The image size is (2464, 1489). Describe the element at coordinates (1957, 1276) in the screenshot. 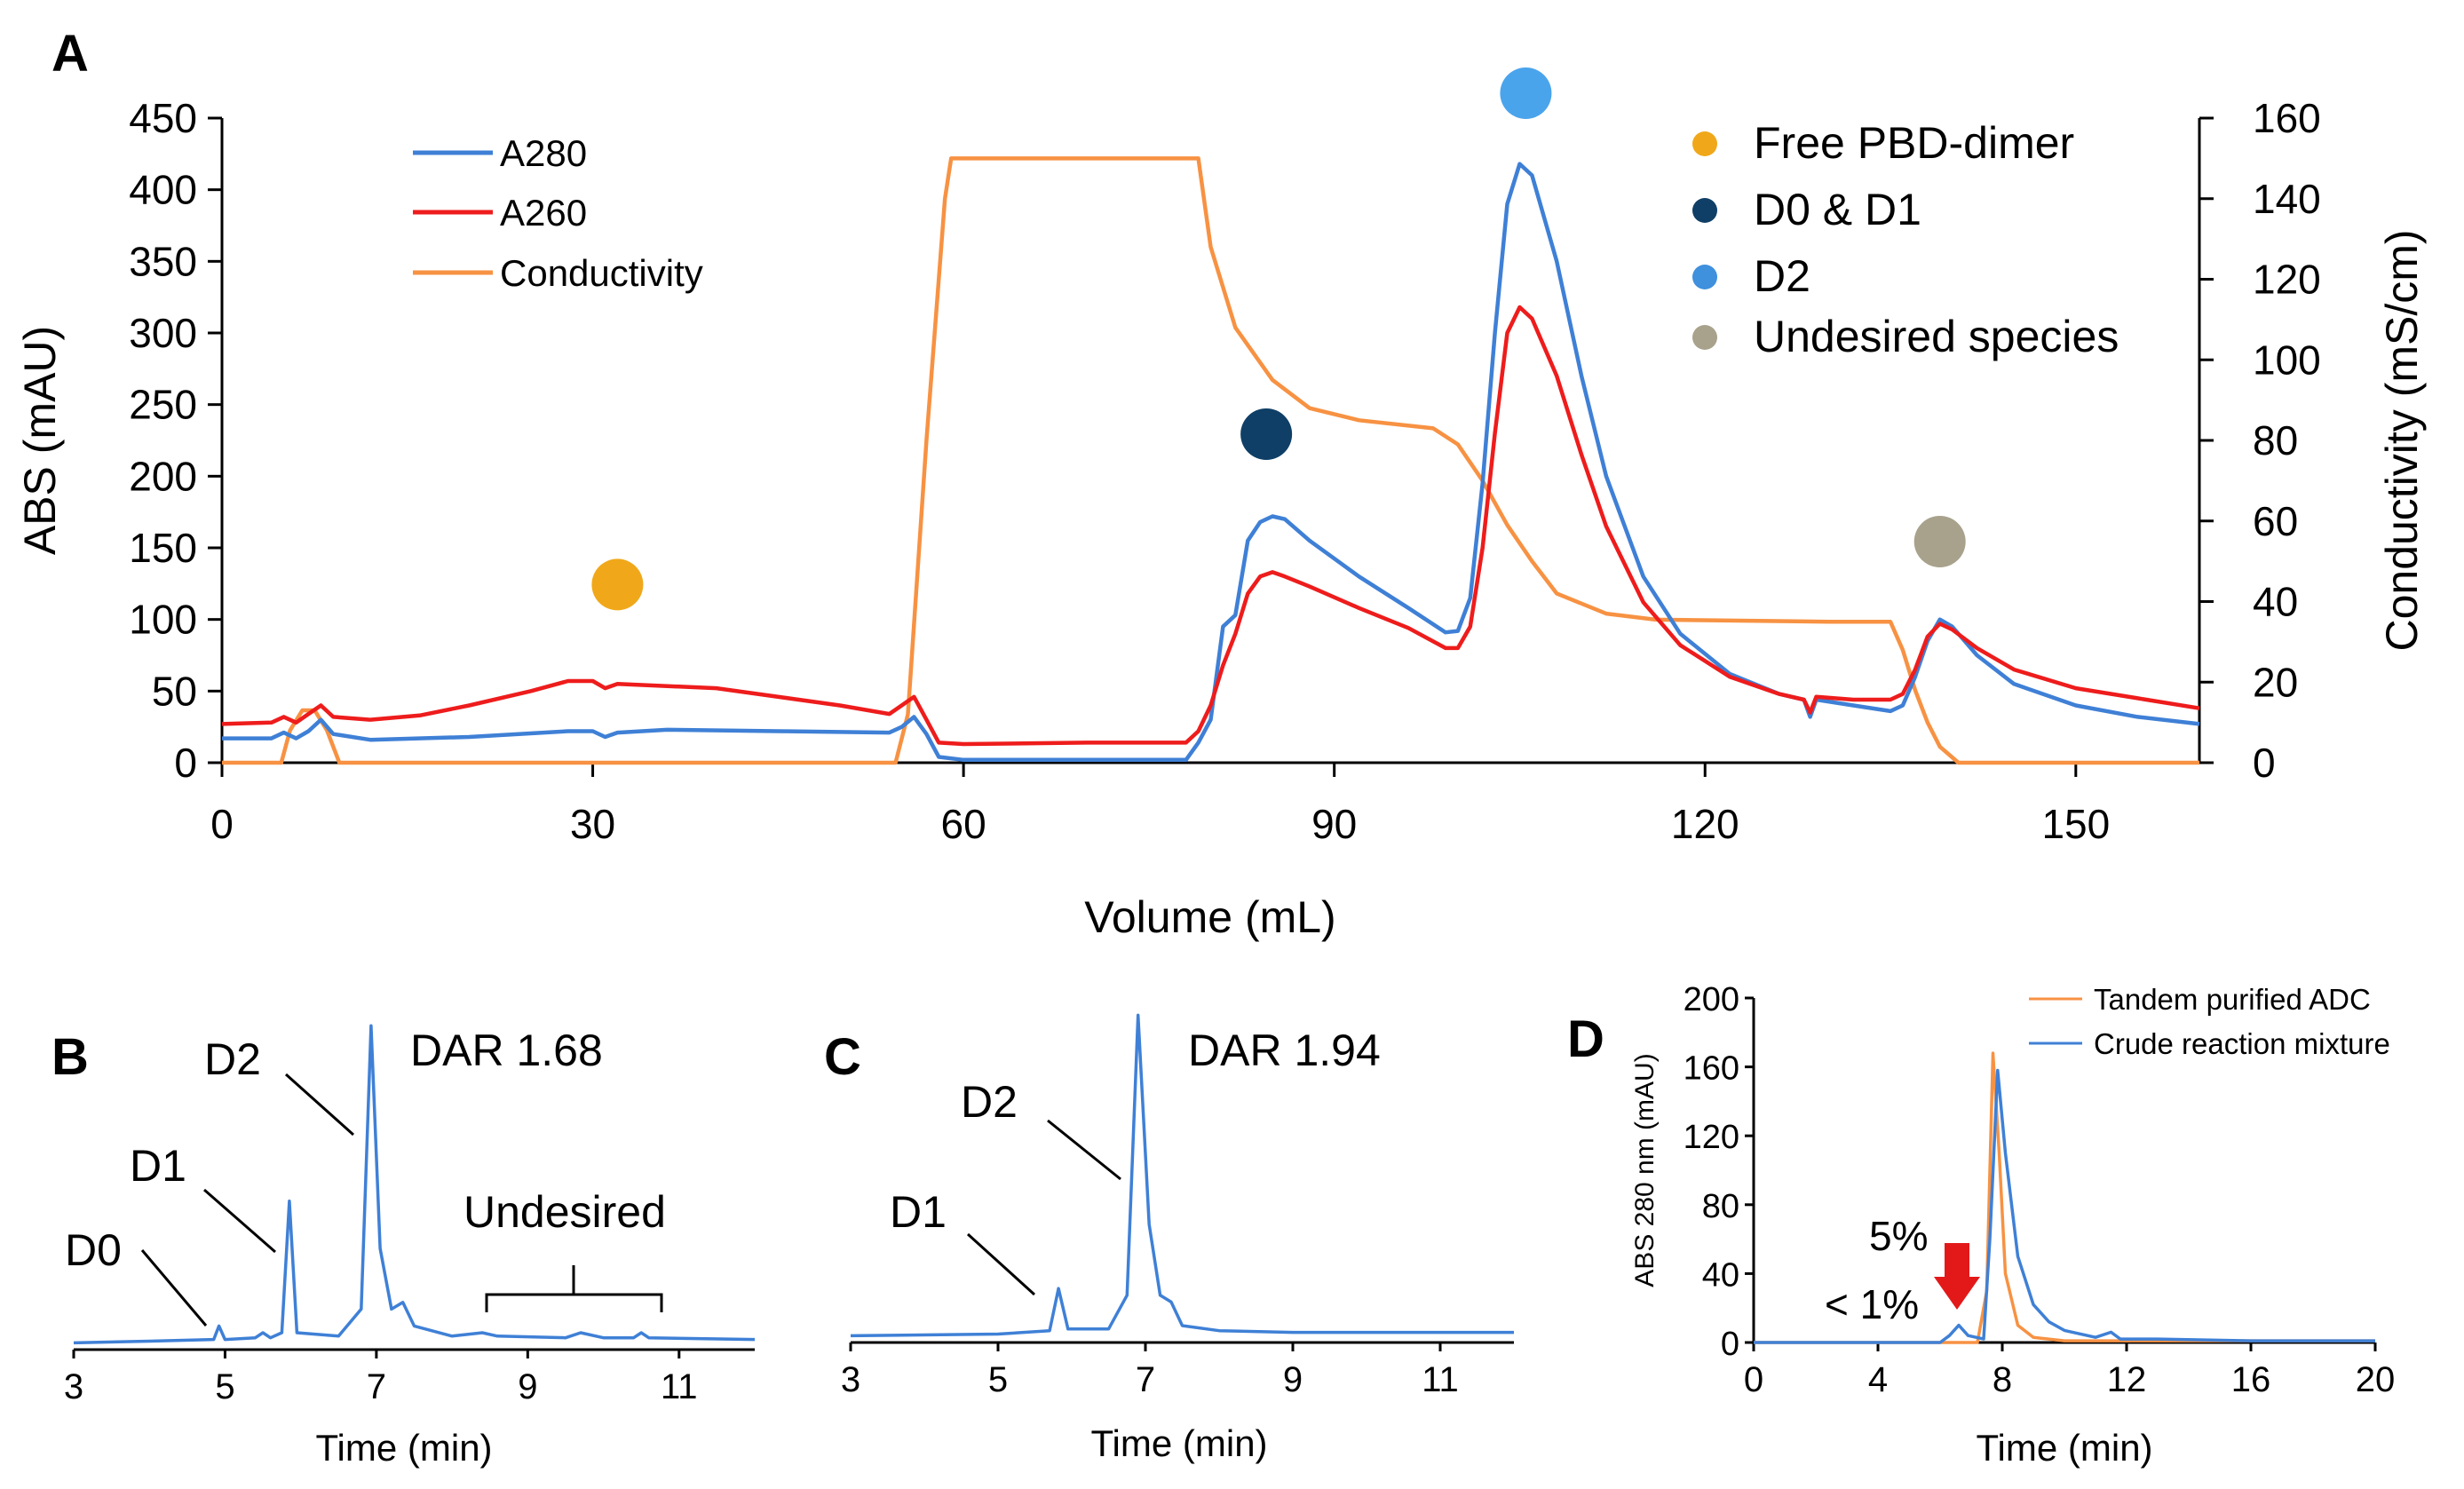

I see `panel-d-arrow` at that location.